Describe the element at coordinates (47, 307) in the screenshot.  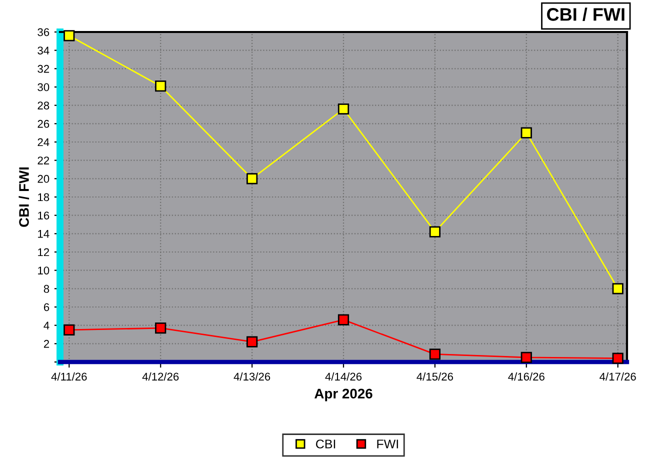
I see `y-tick-label: 6` at that location.